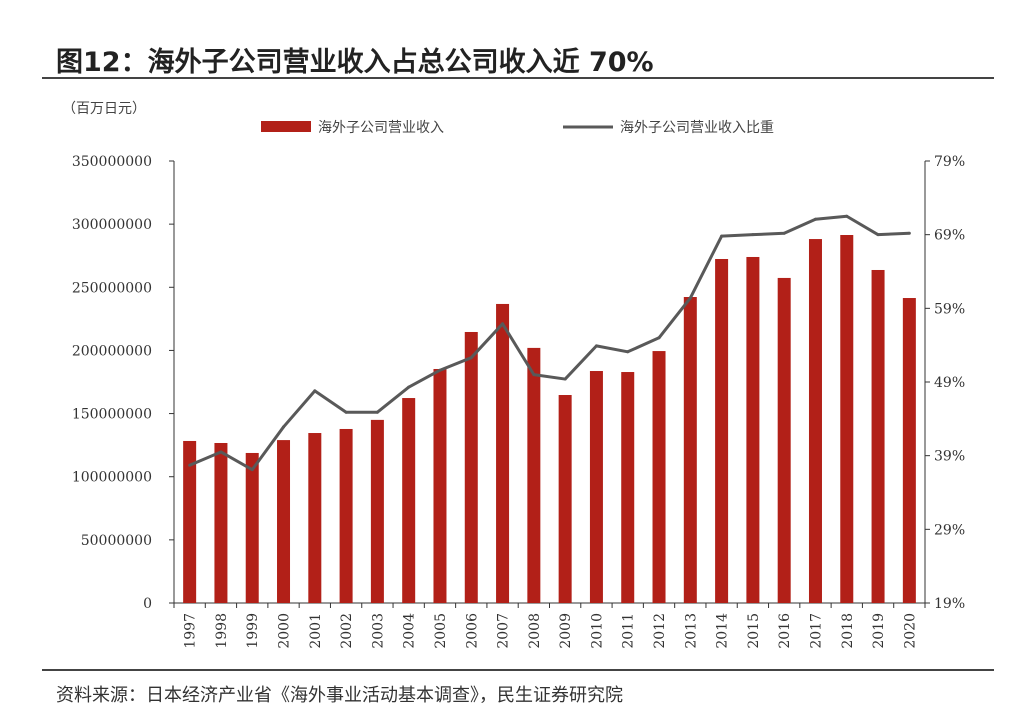 Image resolution: width=1018 pixels, height=720 pixels. I want to click on bar-2007, so click(503, 453).